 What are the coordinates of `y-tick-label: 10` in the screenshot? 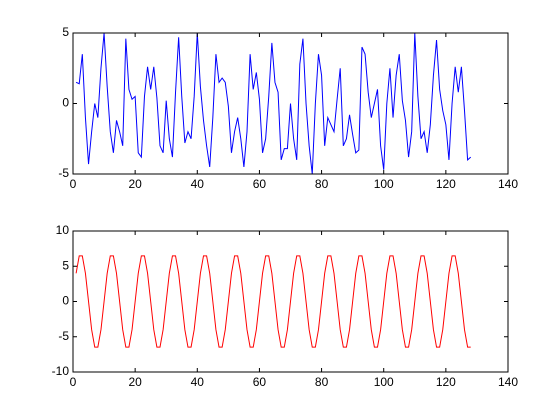 It's located at (63, 230).